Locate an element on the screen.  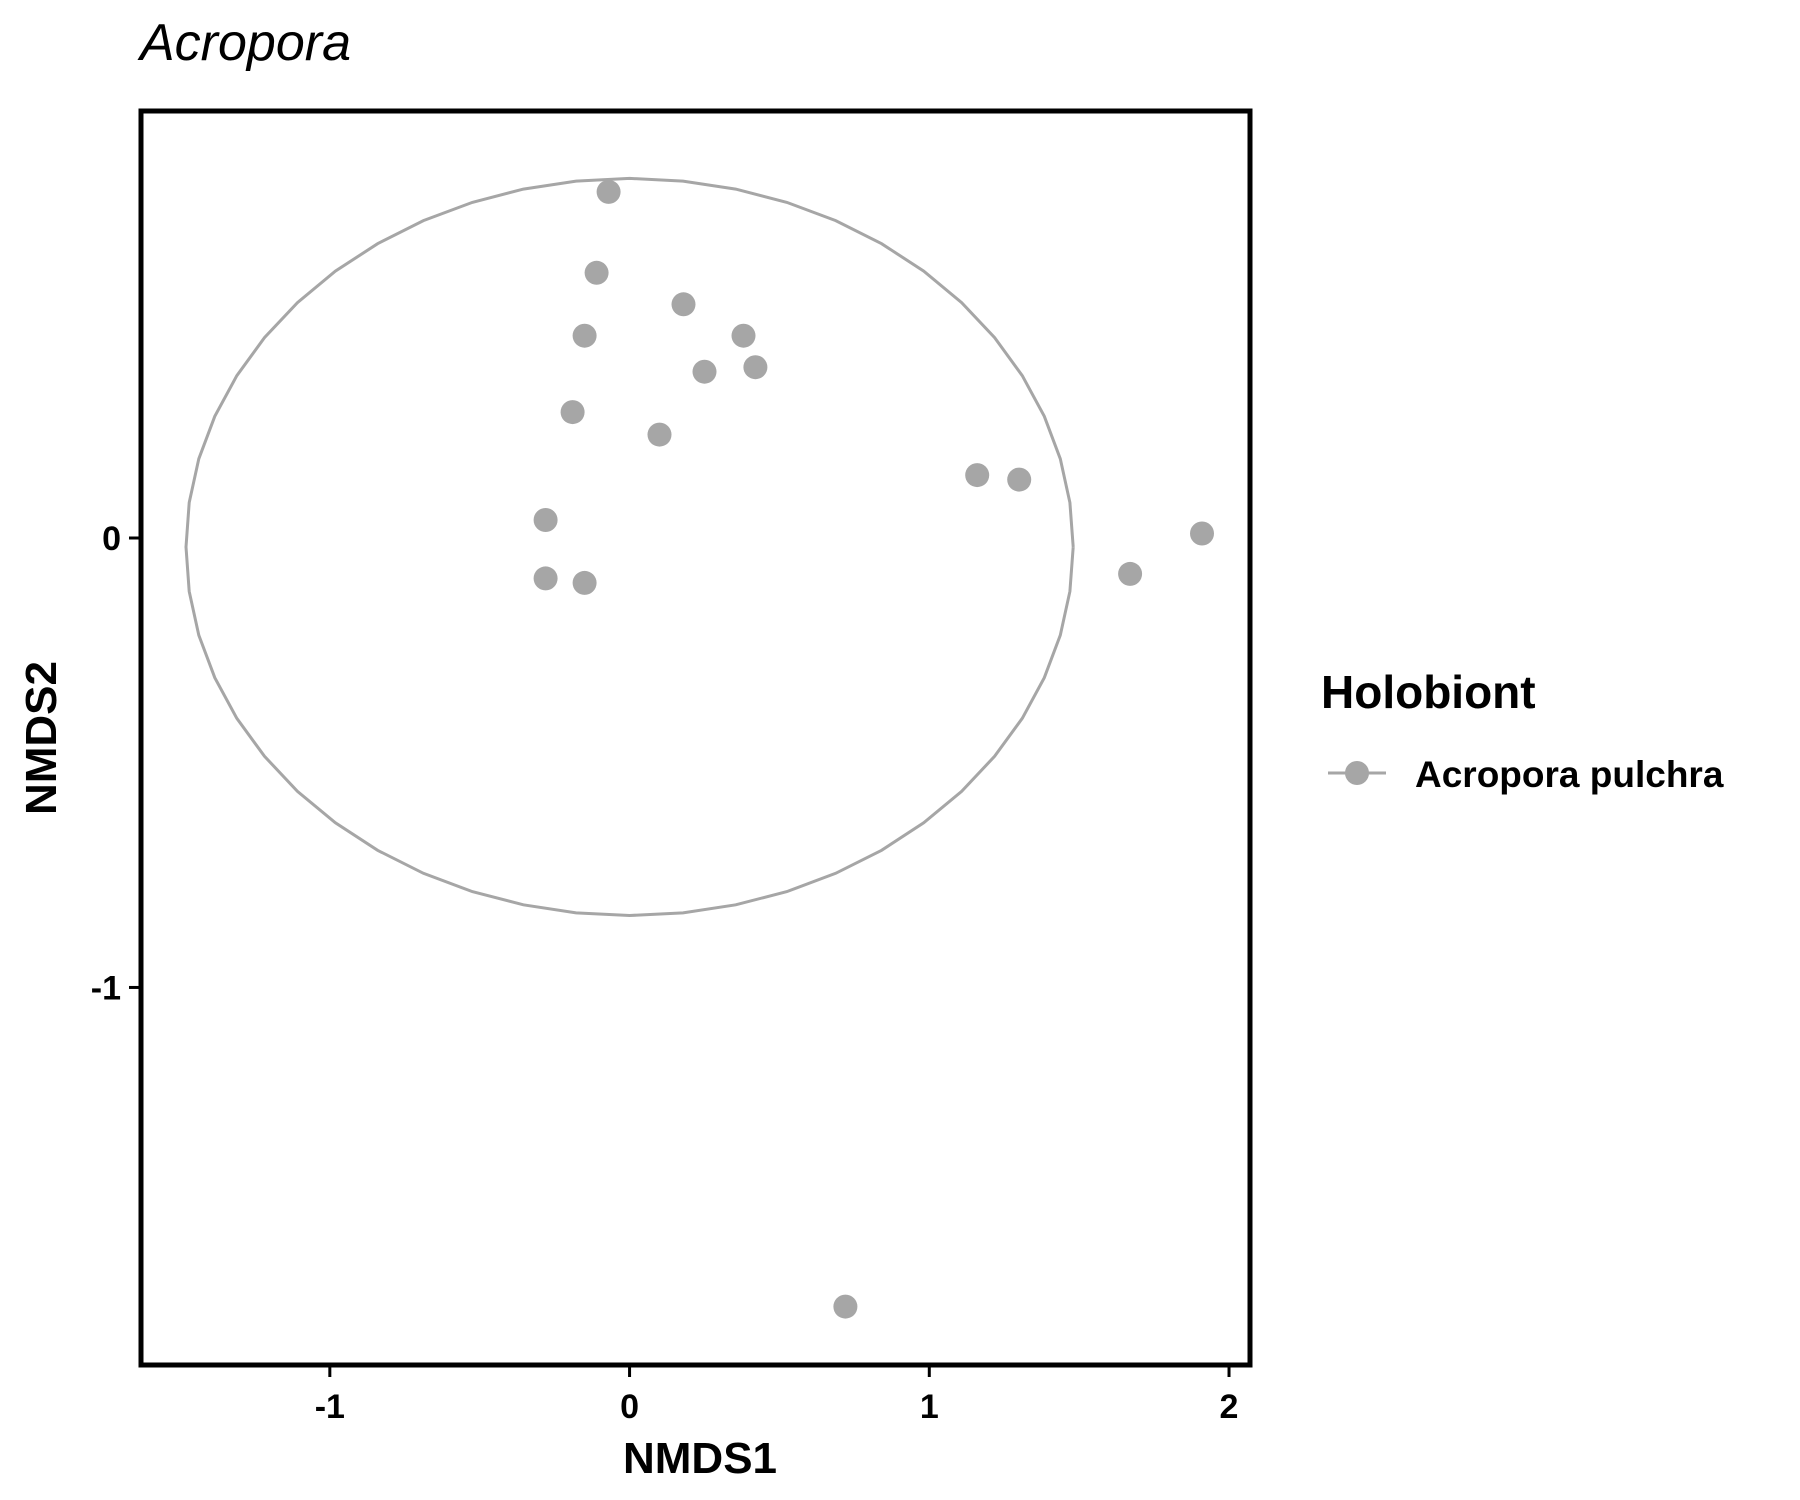
x-tick-label: 2 is located at coordinates (1229, 1407).